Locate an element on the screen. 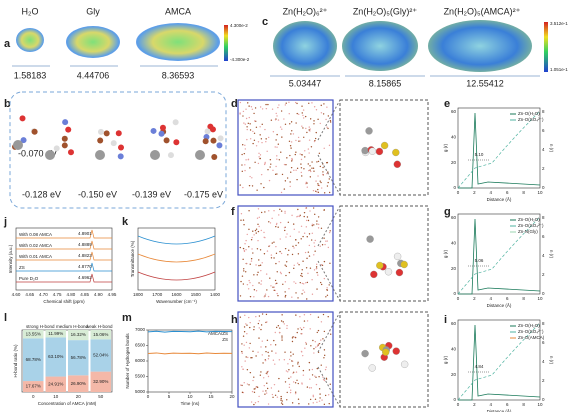 This screenshot has width=583, height=412. x-tick-label: 1500 is located at coordinates (196, 294).